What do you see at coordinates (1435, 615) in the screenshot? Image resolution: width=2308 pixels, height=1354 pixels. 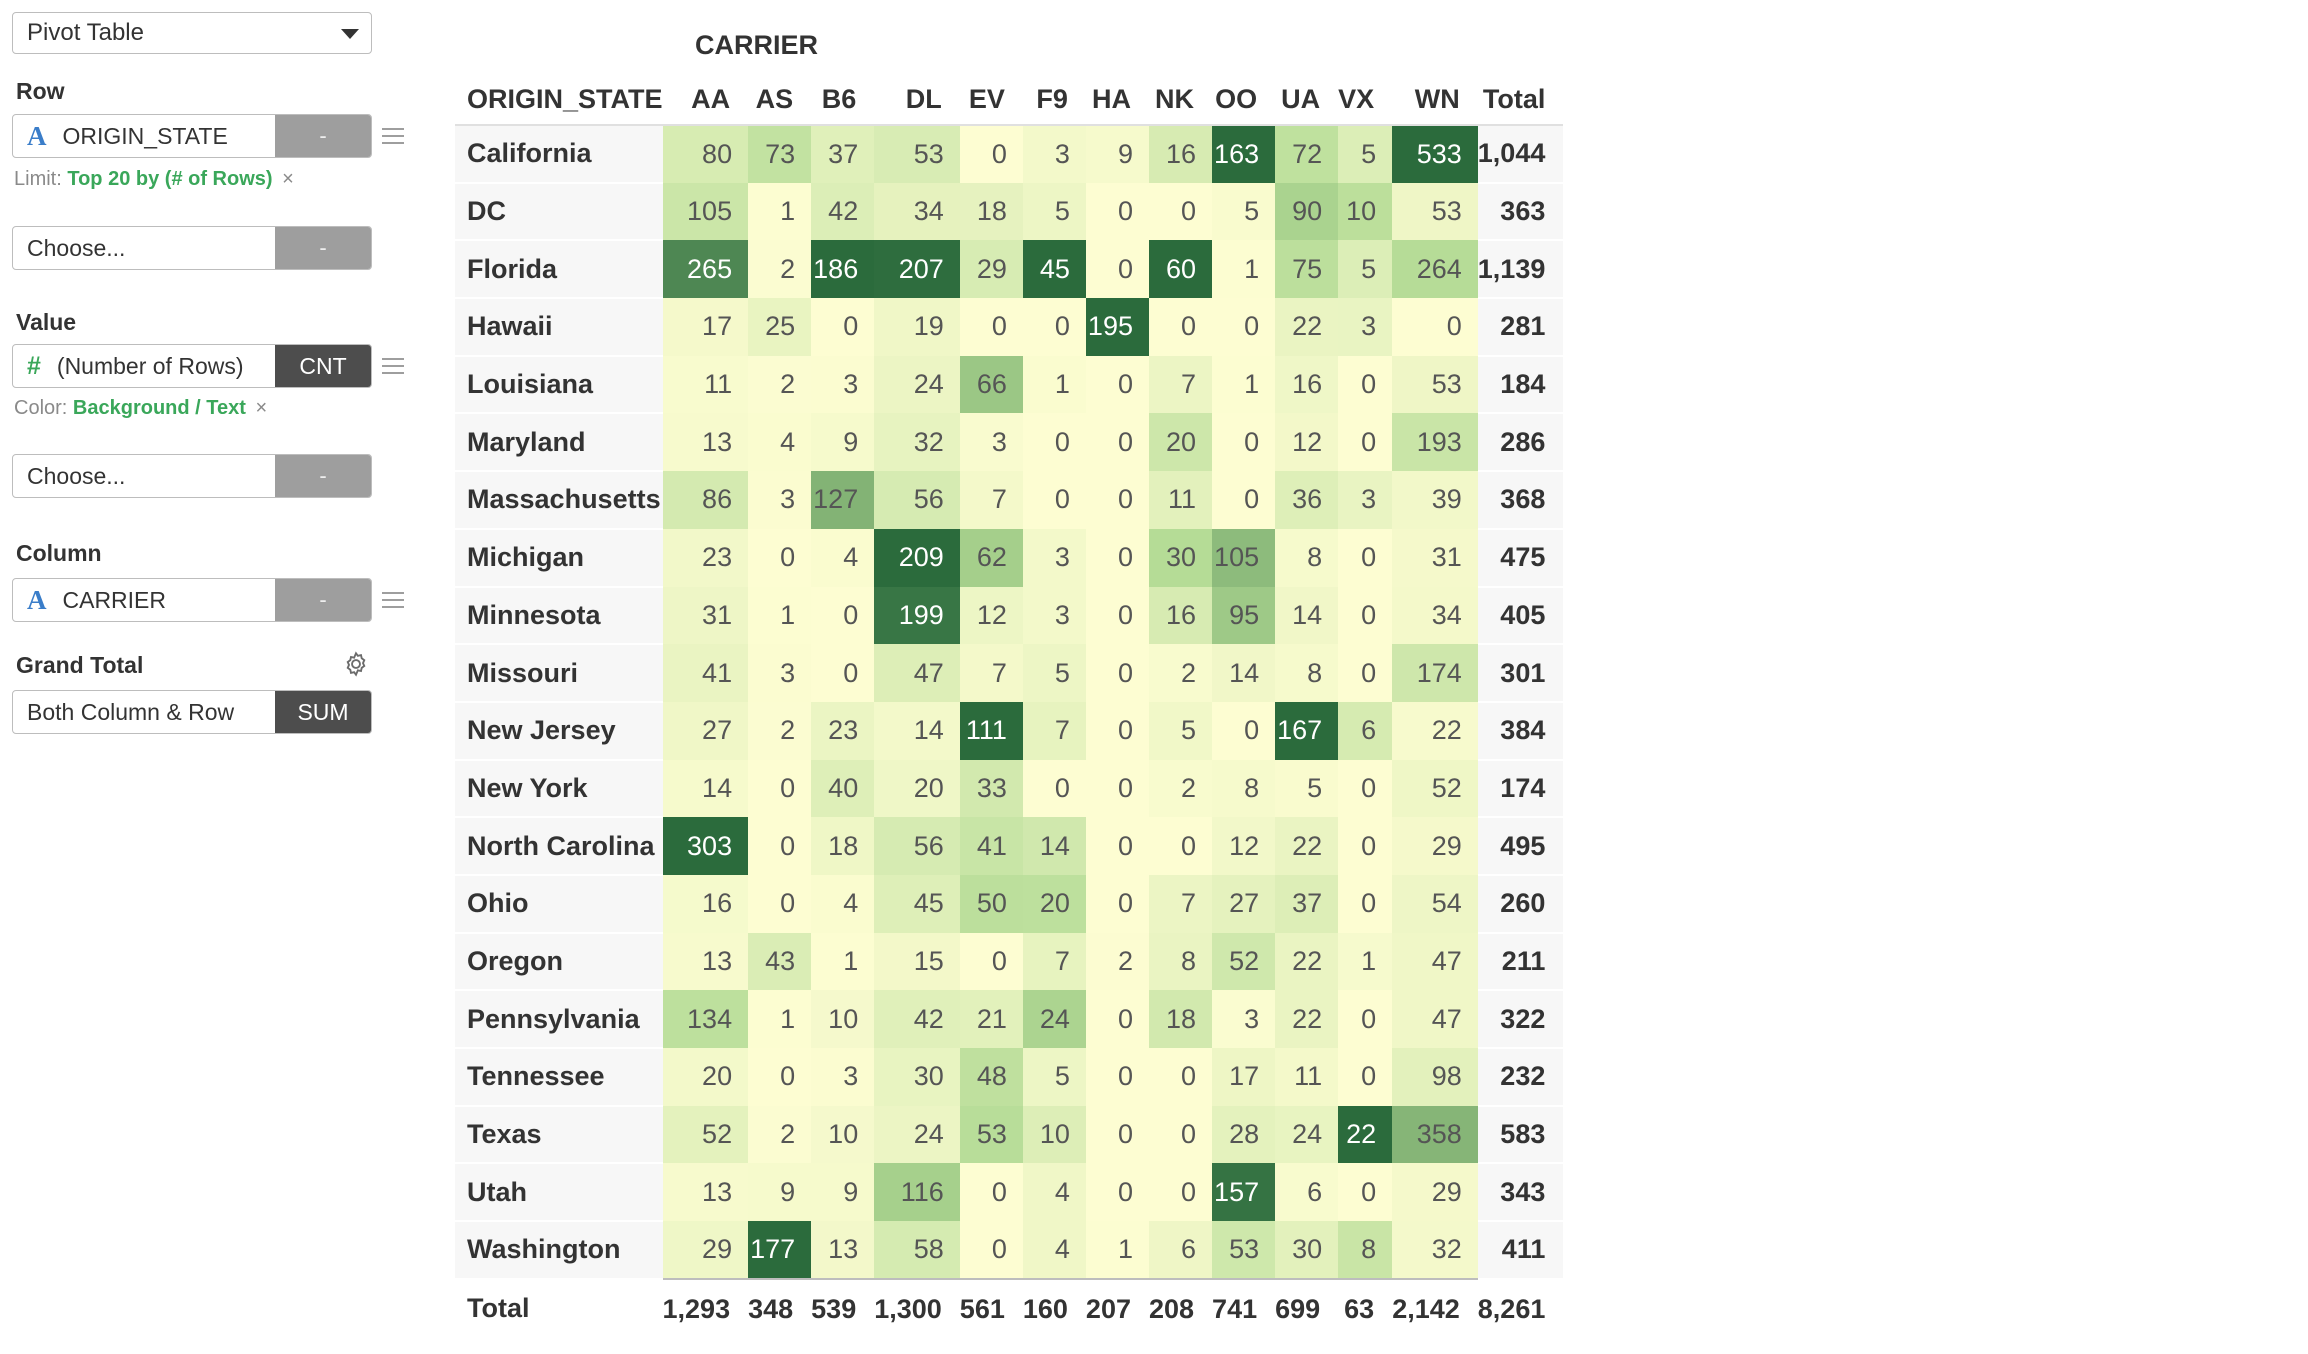 I see `value-cell: 34` at bounding box center [1435, 615].